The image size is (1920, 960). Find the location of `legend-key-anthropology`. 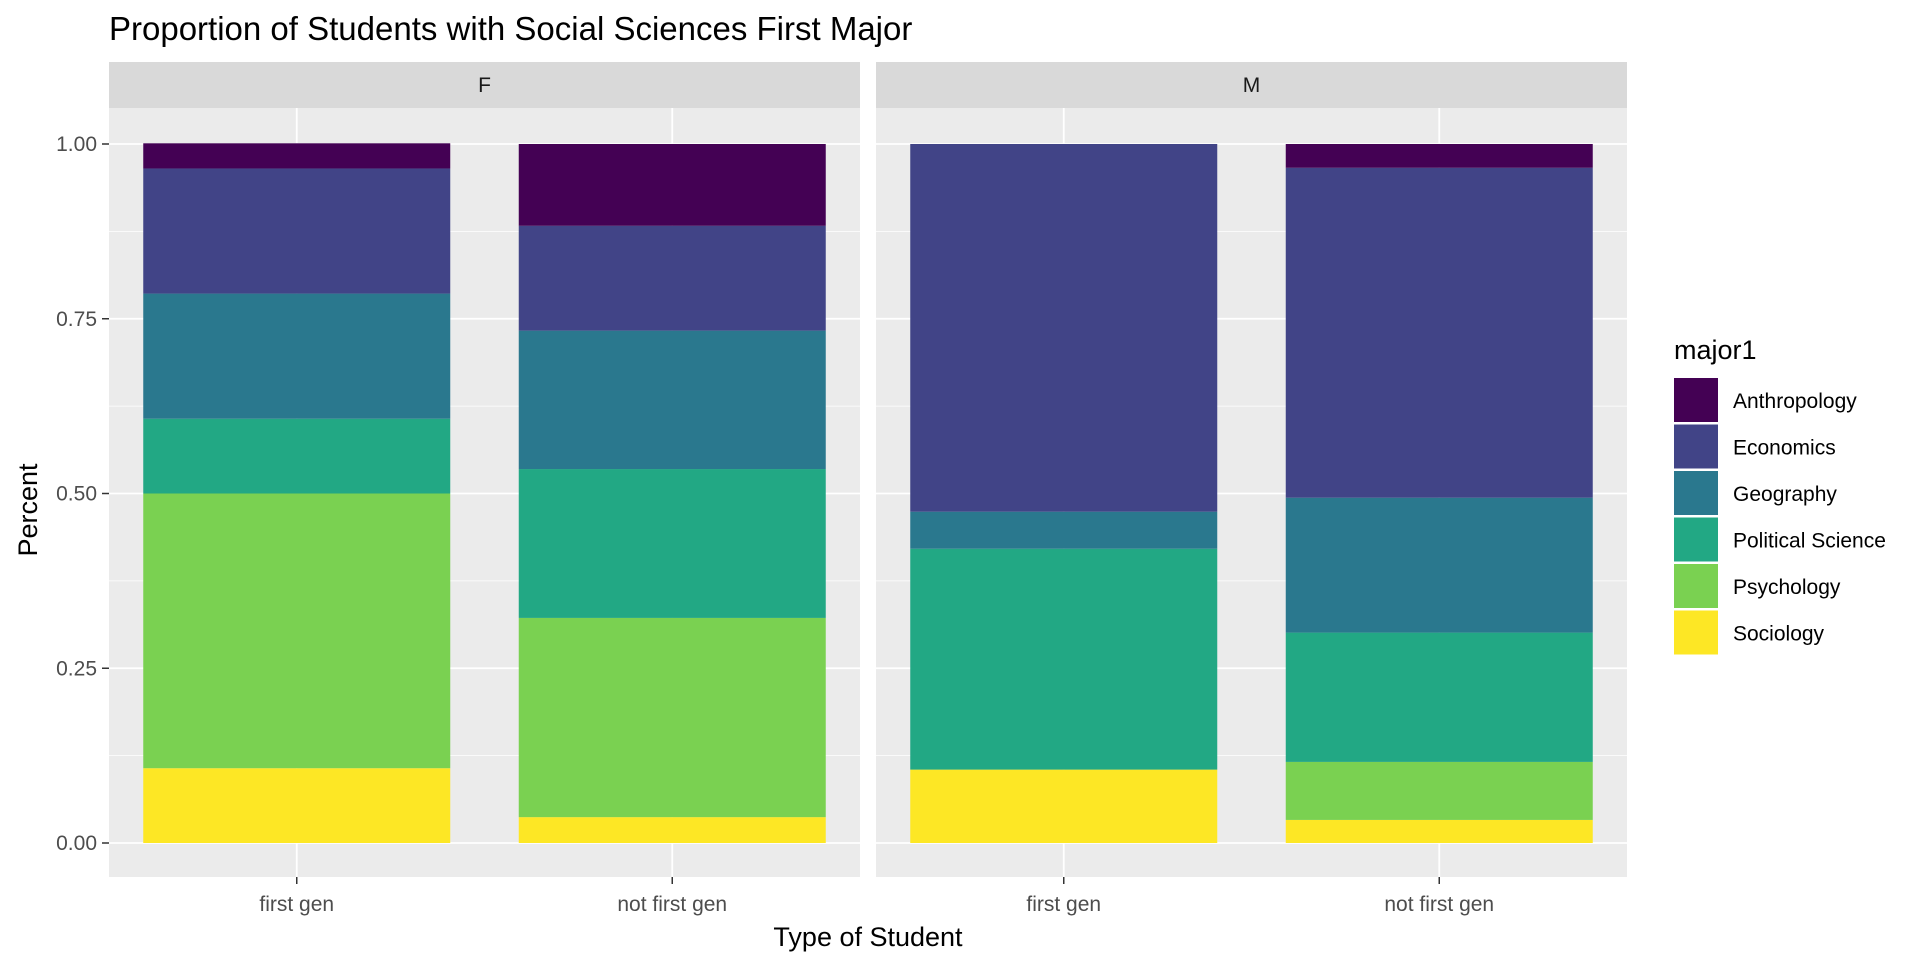

legend-key-anthropology is located at coordinates (1696, 400).